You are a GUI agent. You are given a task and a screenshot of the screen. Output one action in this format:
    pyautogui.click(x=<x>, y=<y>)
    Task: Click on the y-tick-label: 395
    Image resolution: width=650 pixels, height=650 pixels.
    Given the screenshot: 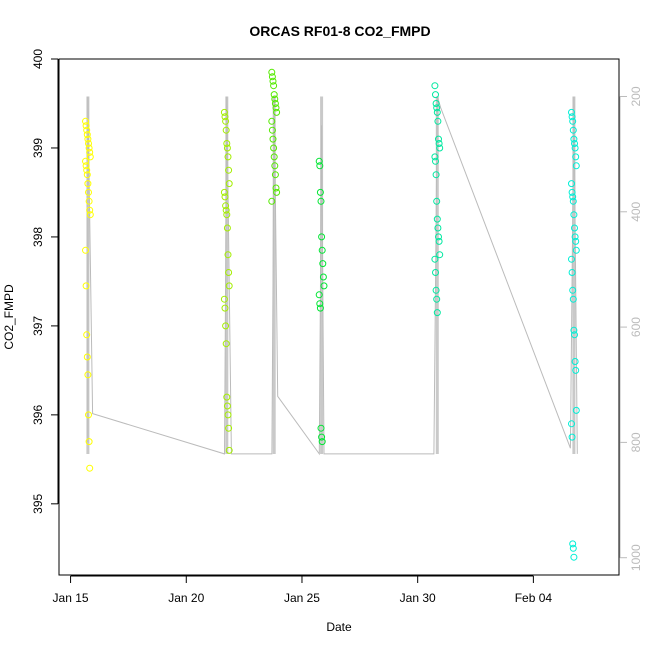 What is the action you would take?
    pyautogui.click(x=38, y=503)
    